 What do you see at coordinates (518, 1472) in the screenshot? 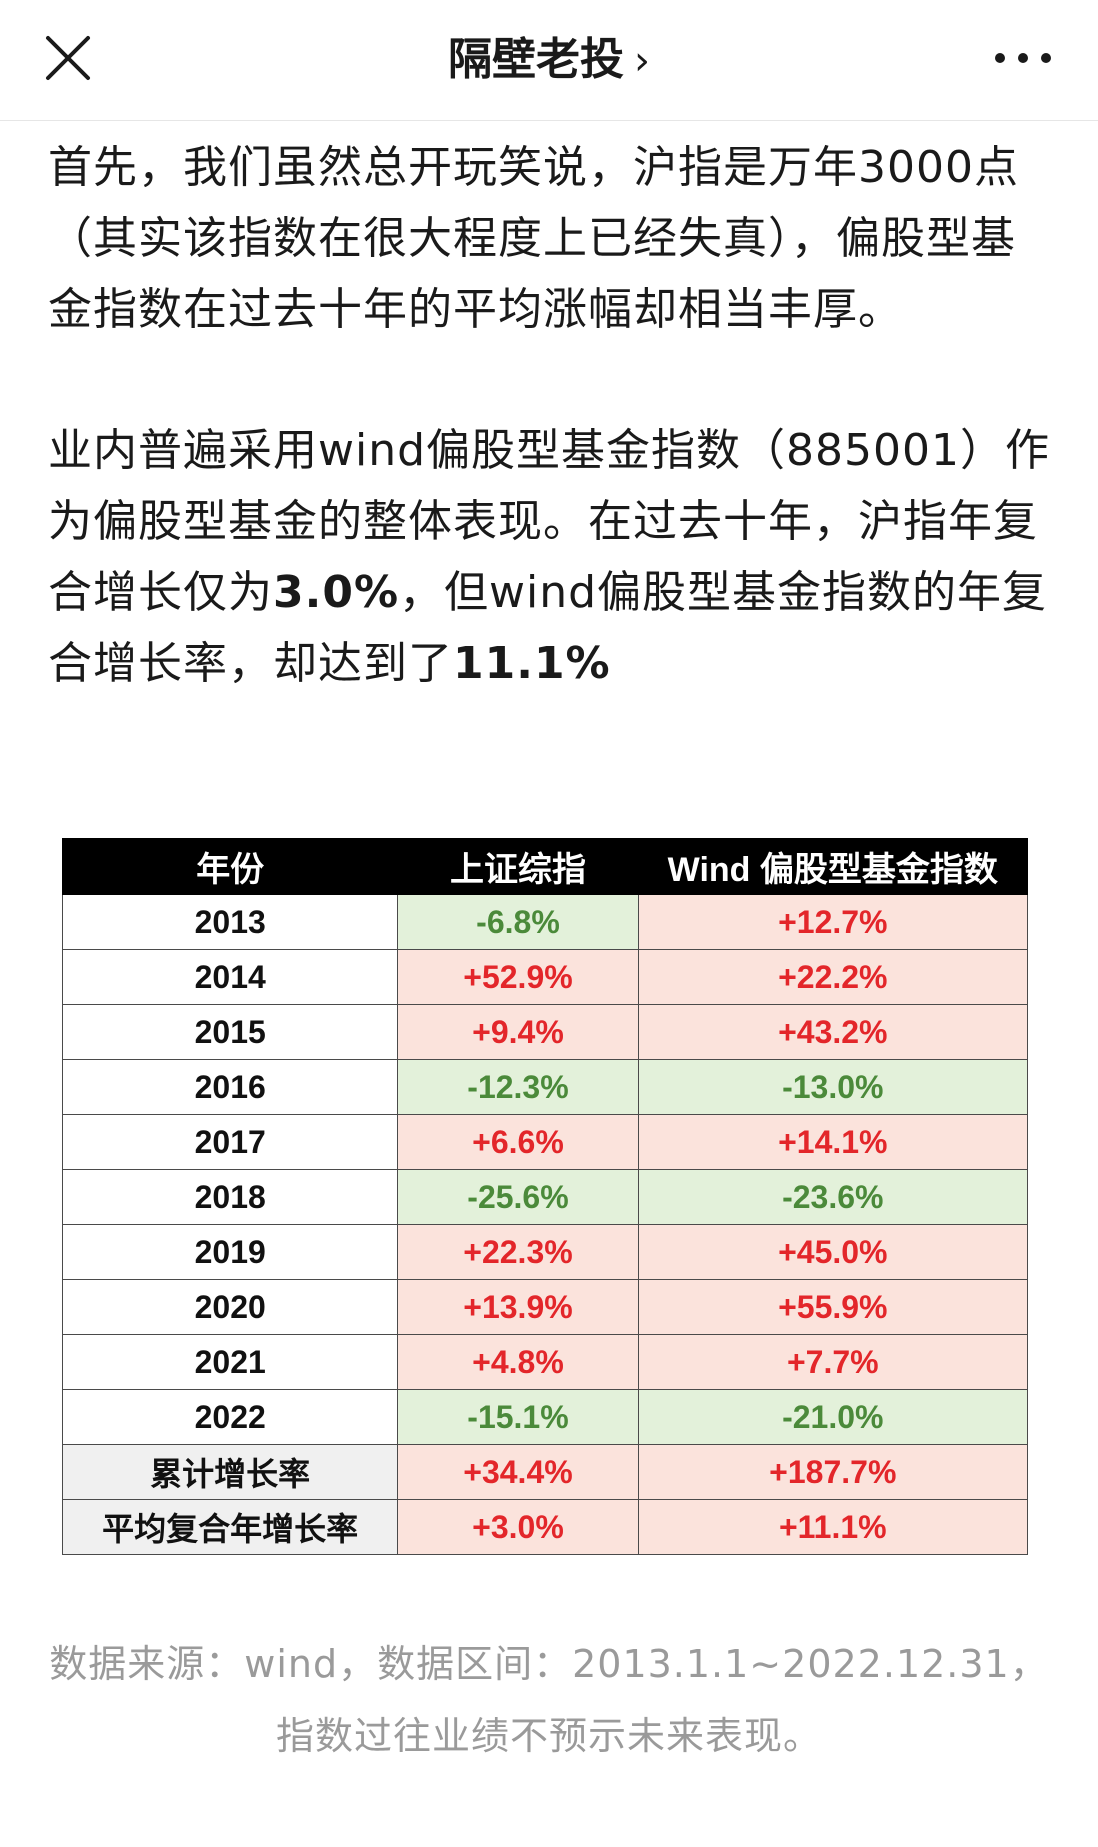
I see `shanghai-summary-cell: +34.4%` at bounding box center [518, 1472].